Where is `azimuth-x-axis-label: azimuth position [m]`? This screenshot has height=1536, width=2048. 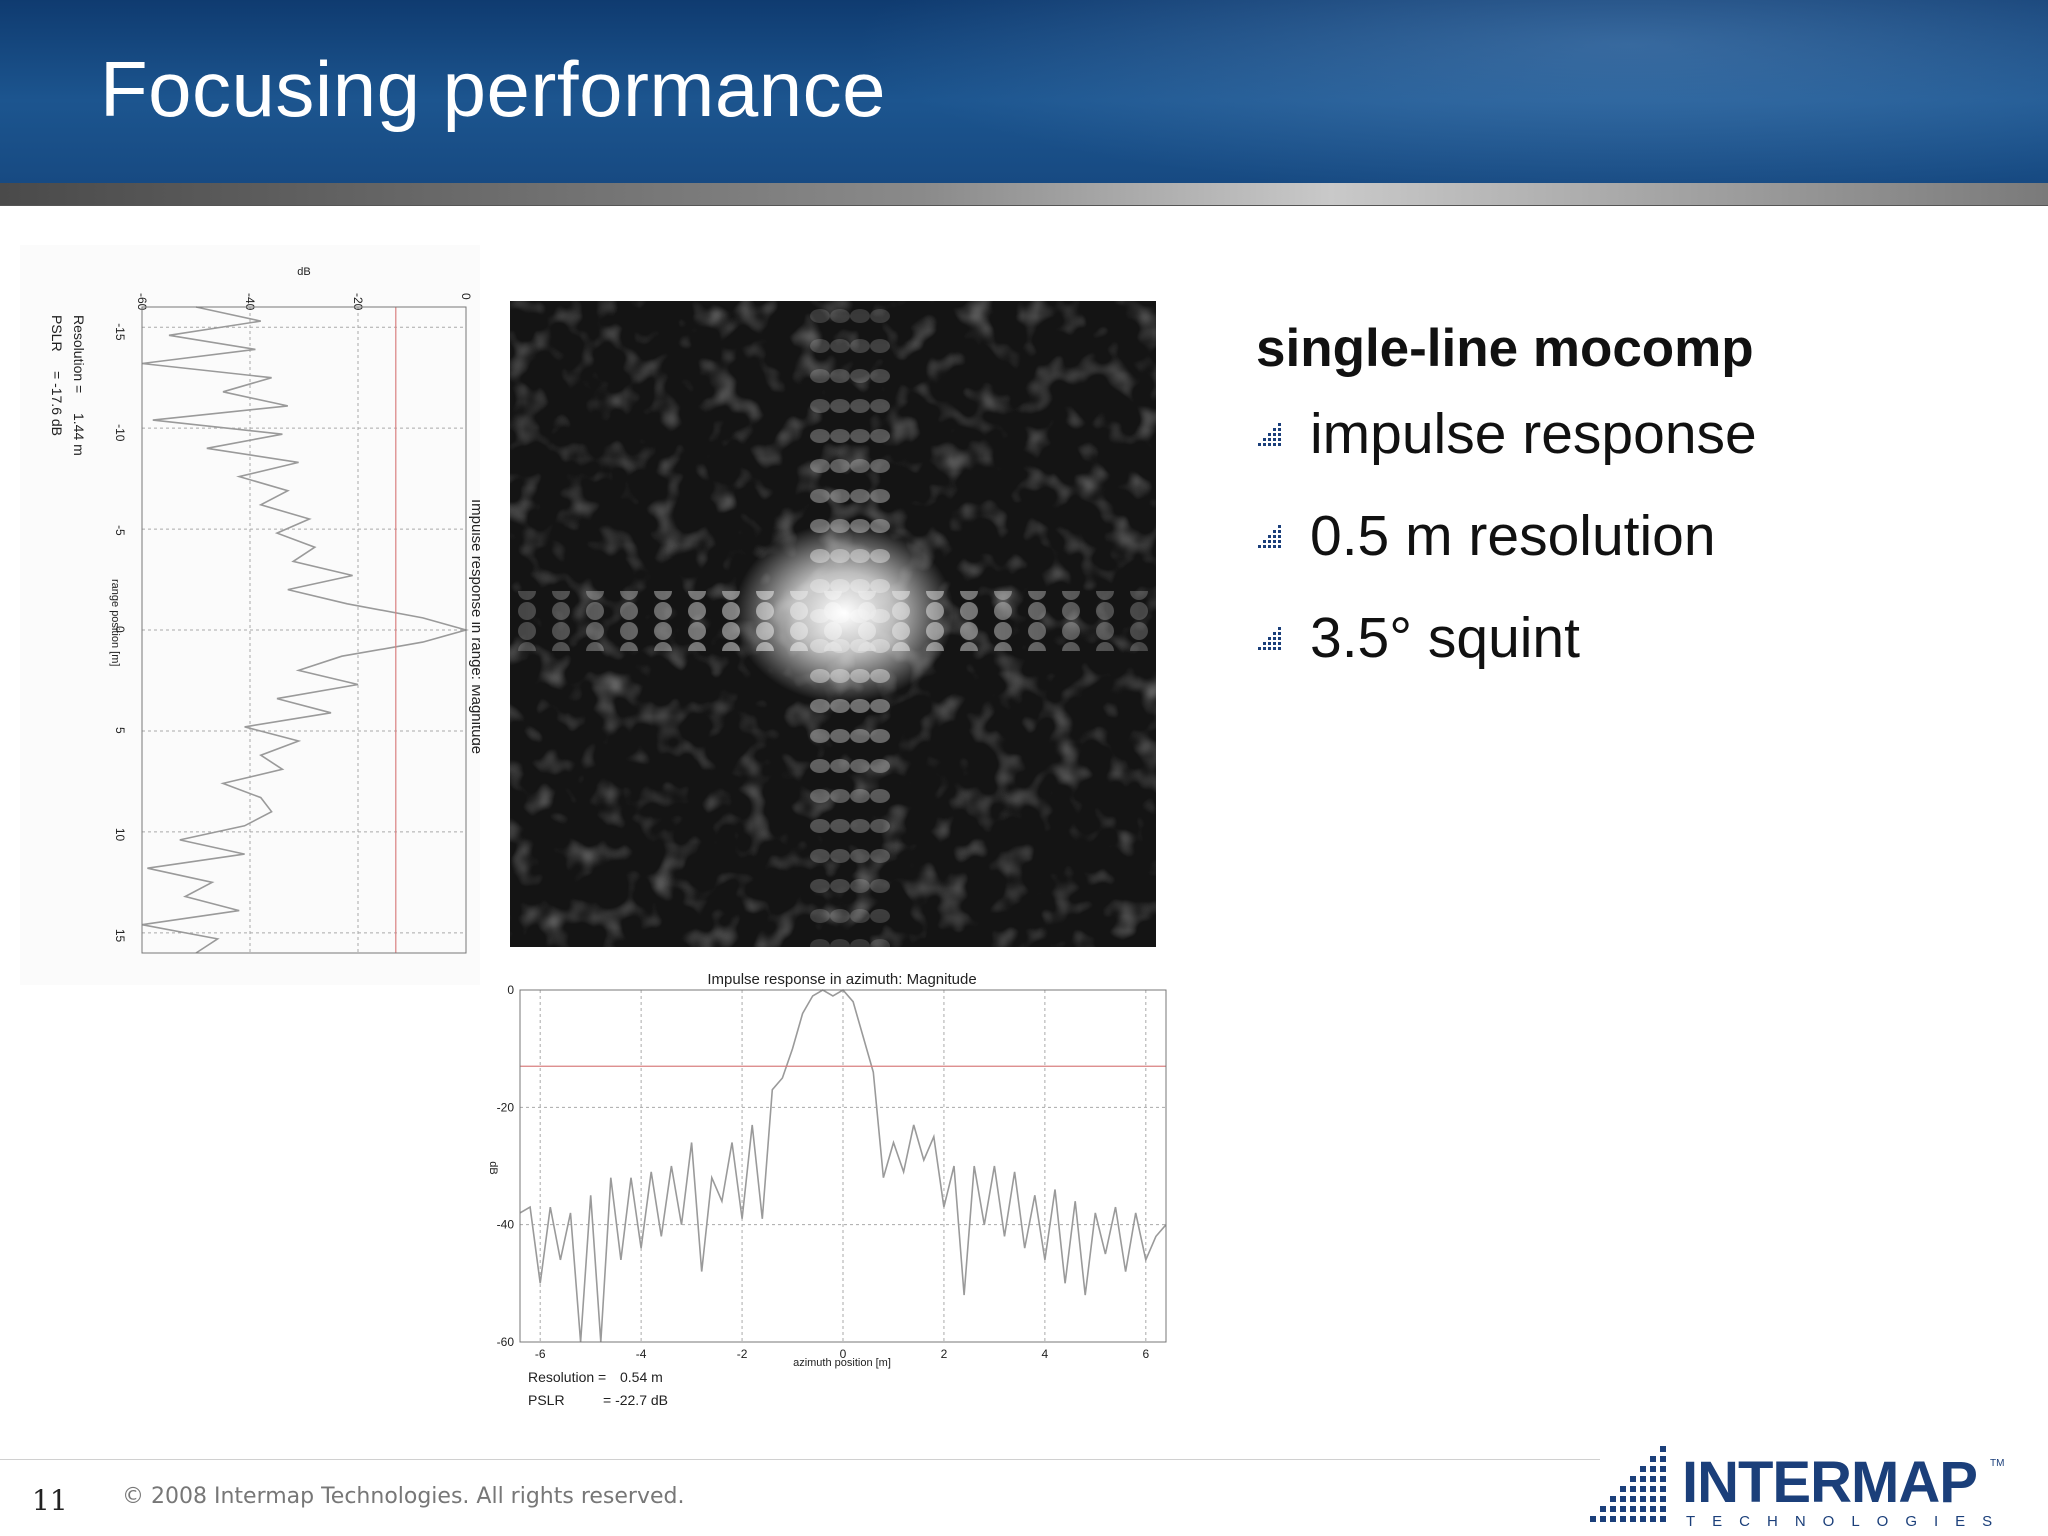
azimuth-x-axis-label: azimuth position [m] is located at coordinates (842, 1363).